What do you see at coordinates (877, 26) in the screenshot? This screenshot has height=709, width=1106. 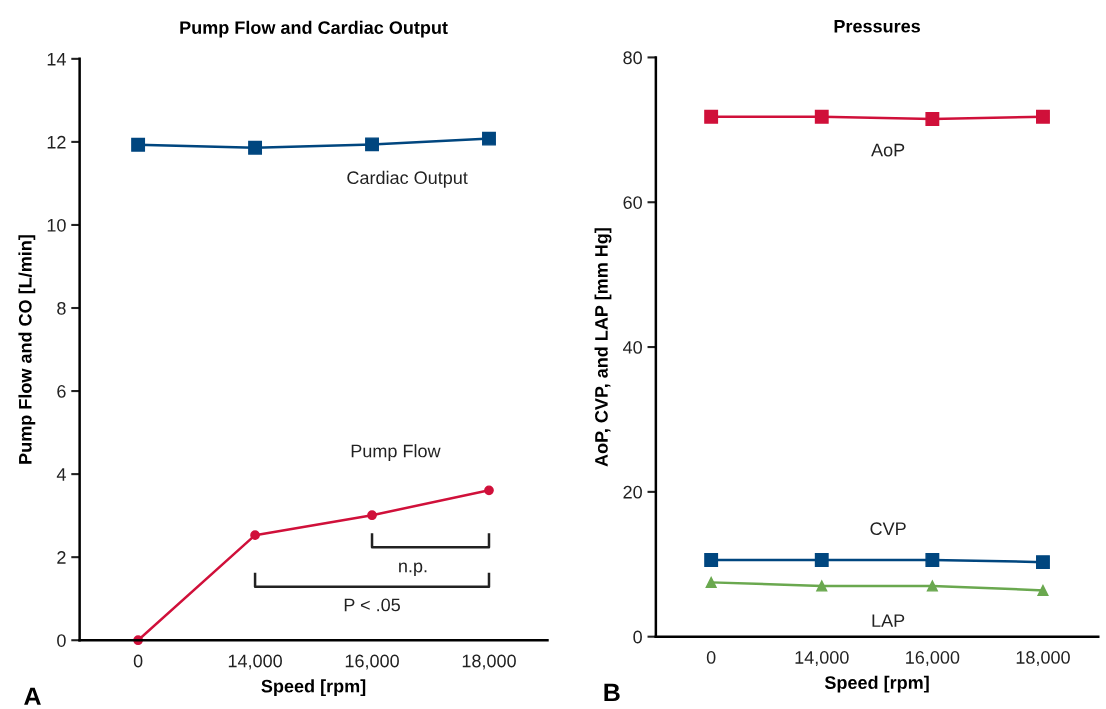 I see `chart-title: Pressures` at bounding box center [877, 26].